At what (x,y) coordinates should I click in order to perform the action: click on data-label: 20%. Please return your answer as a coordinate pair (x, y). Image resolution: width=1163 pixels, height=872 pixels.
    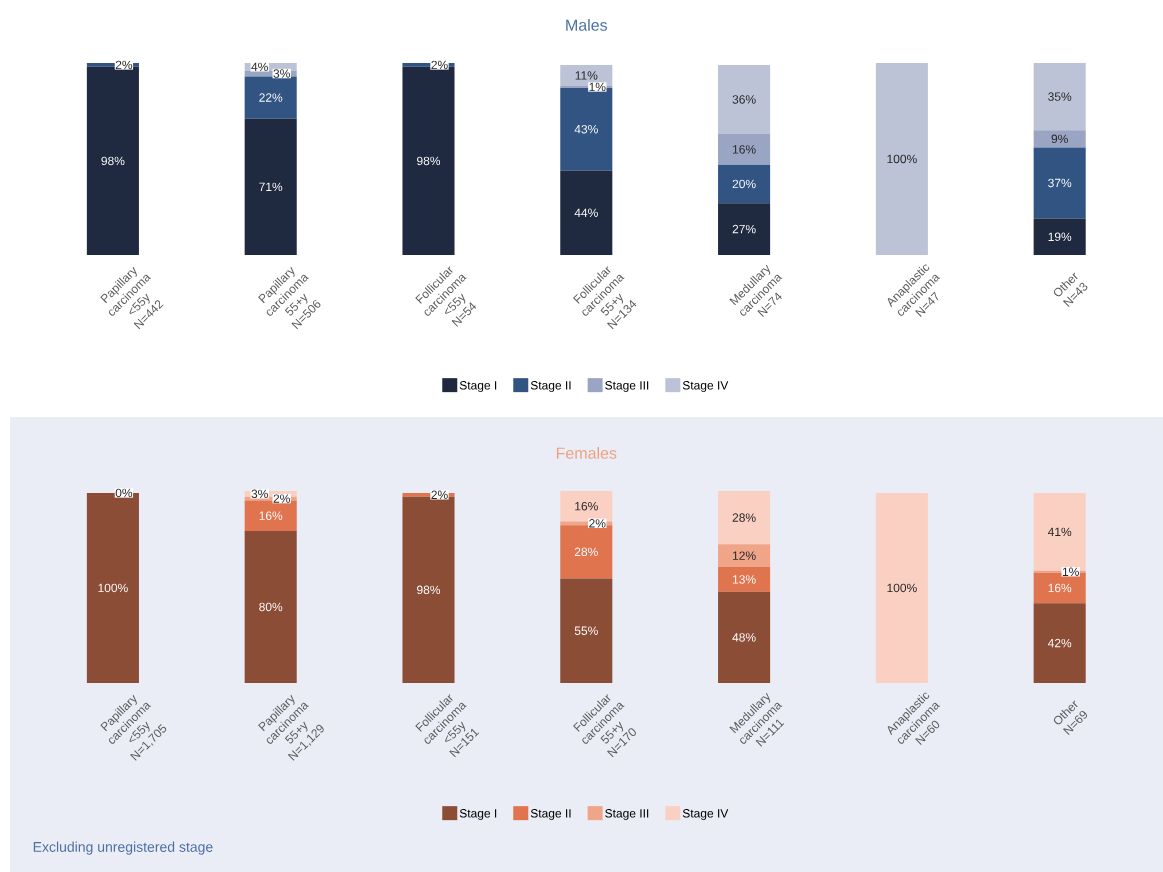
    Looking at the image, I should click on (744, 184).